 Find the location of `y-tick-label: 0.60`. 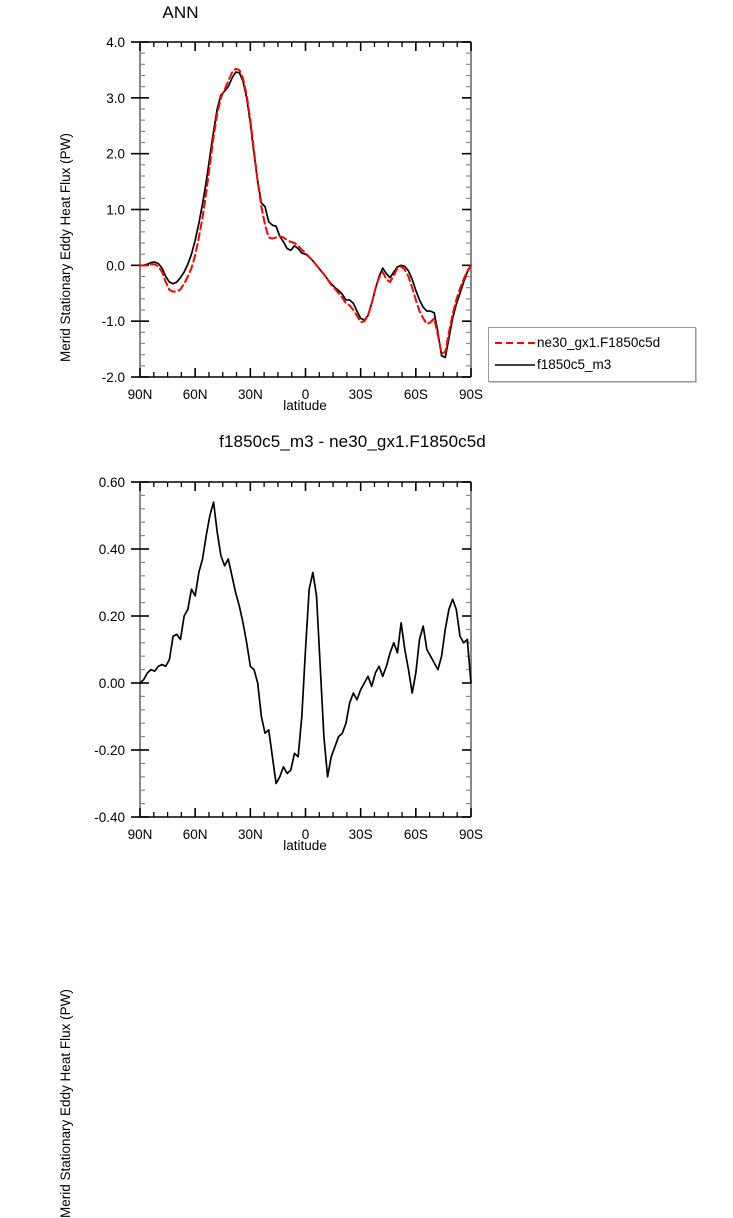

y-tick-label: 0.60 is located at coordinates (112, 482).